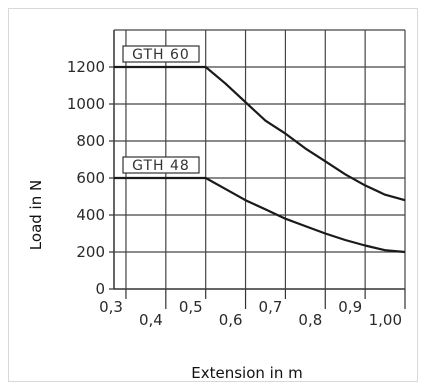  Describe the element at coordinates (385, 320) in the screenshot. I see `x-tick-label: 1,00` at that location.